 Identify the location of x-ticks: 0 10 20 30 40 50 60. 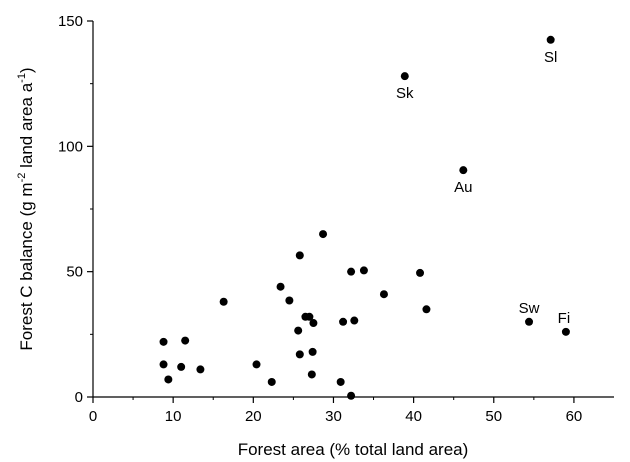
(335, 411).